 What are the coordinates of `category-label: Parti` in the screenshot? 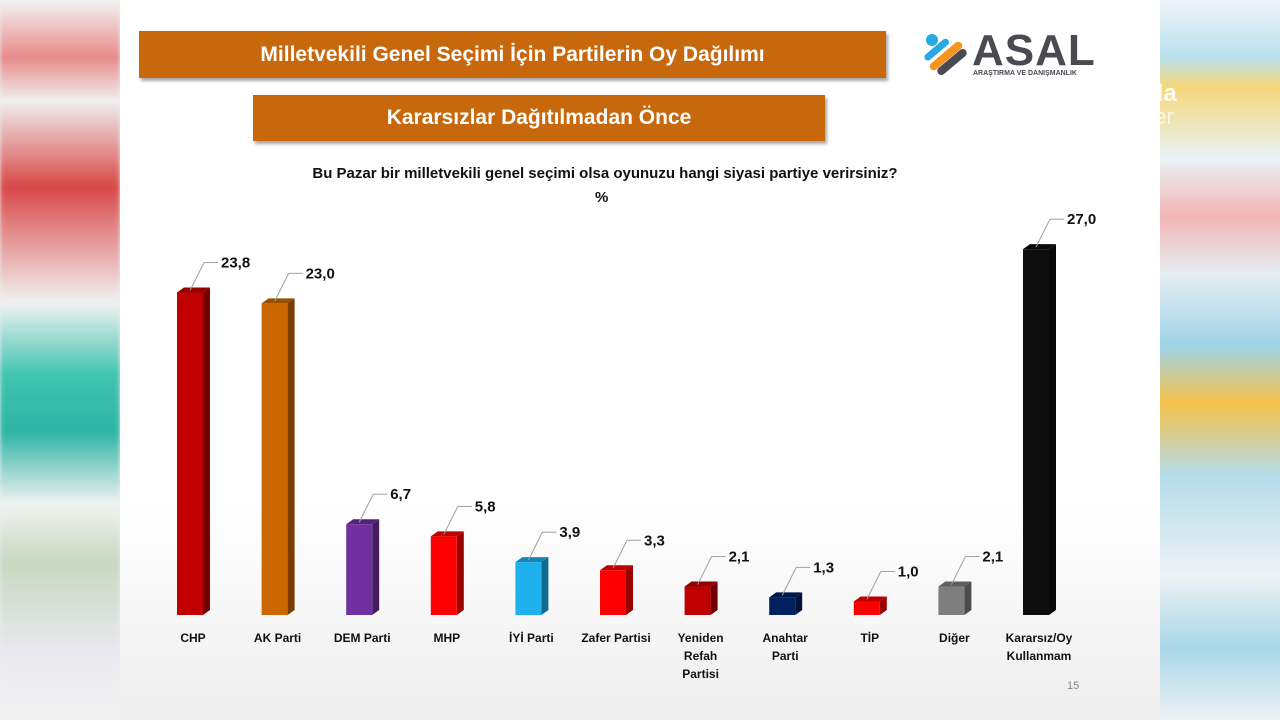 It's located at (785, 656).